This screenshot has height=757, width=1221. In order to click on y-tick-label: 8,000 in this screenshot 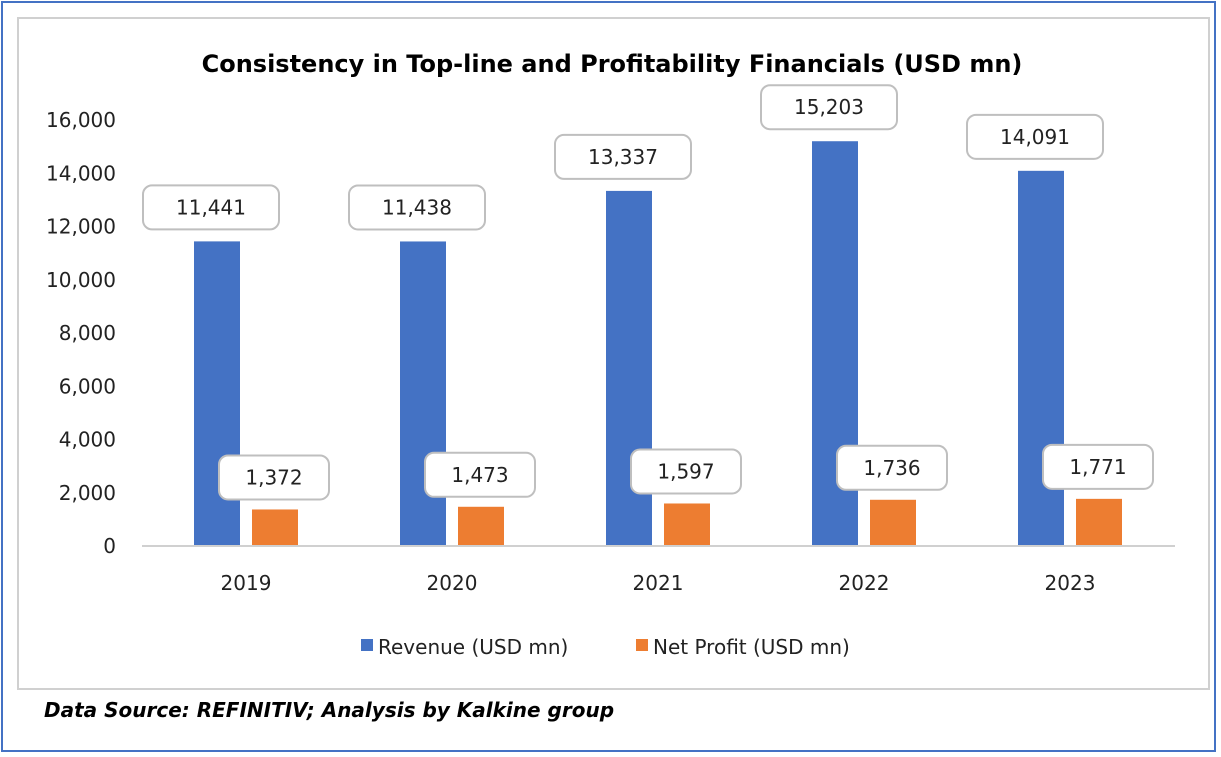, I will do `click(87, 333)`.